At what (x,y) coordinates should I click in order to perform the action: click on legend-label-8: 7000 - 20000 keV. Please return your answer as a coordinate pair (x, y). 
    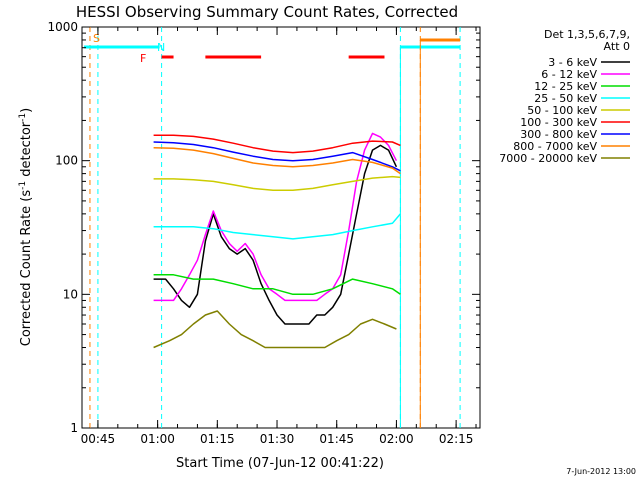
    Looking at the image, I should click on (548, 158).